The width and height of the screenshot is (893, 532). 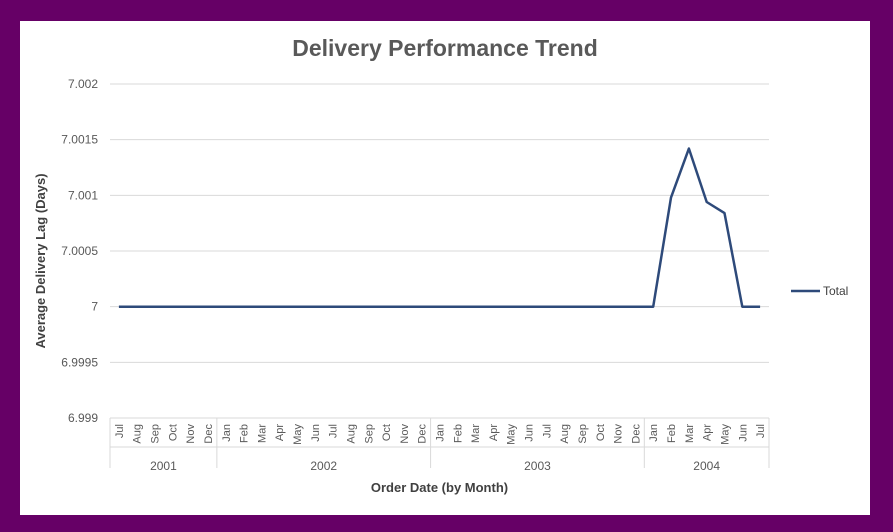 I want to click on x-axis-title: Order Date (by Month), so click(x=439, y=487).